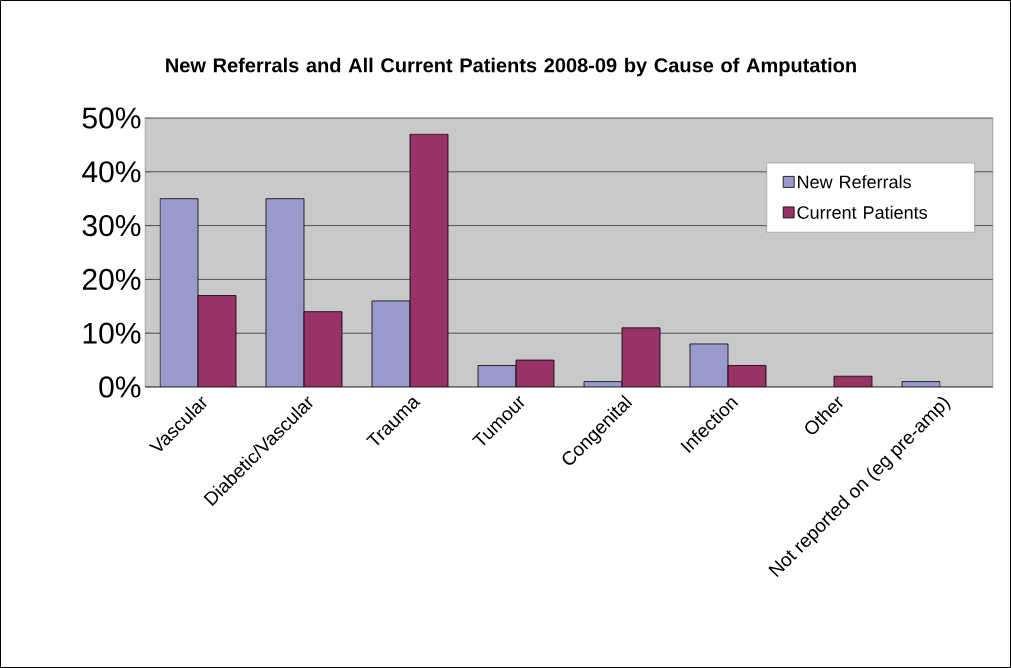 The image size is (1011, 668). What do you see at coordinates (111, 279) in the screenshot?
I see `y-tick-label: 20%` at bounding box center [111, 279].